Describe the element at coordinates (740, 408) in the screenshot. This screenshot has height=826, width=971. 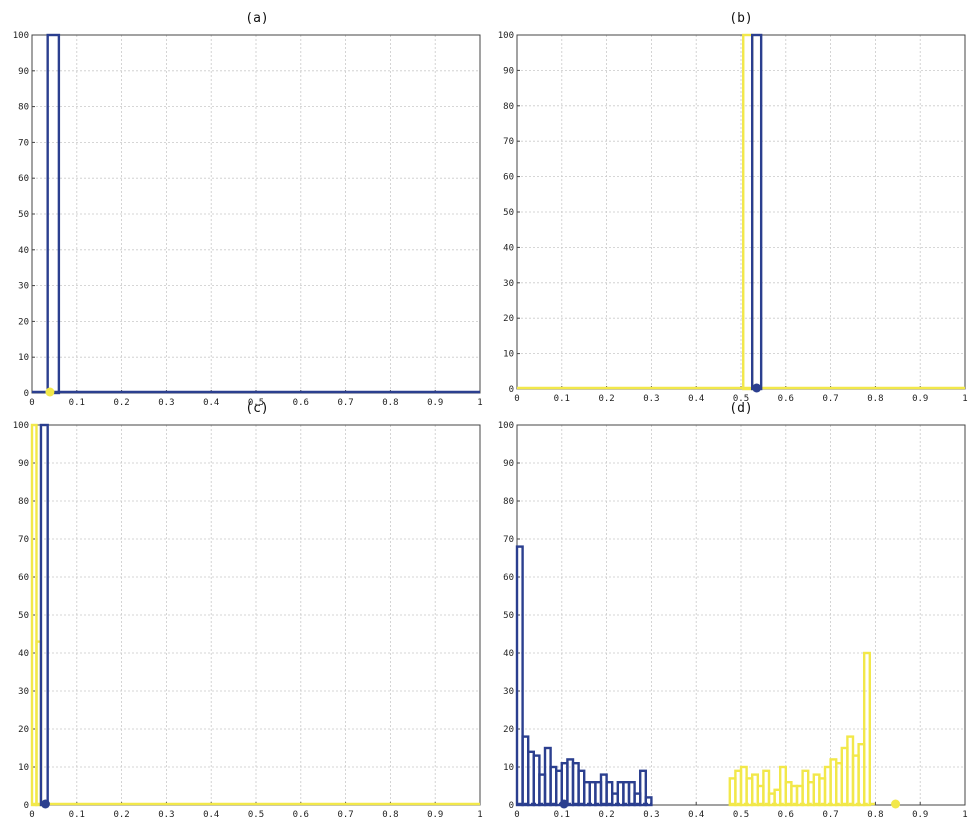
I see `panel-title: (d)` at that location.